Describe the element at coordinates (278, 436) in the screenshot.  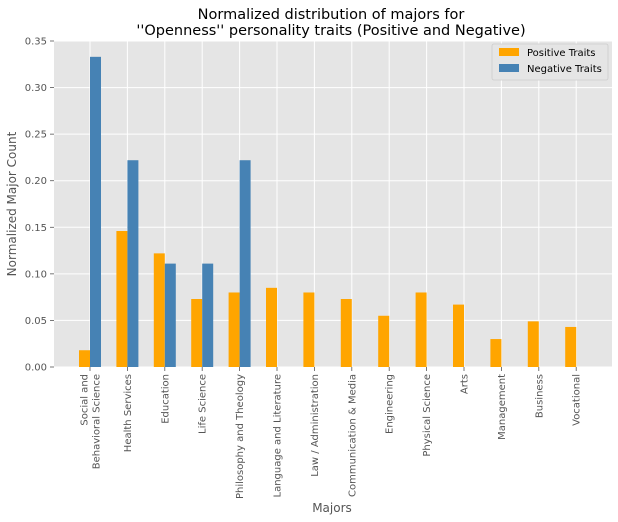
I see `x-tick-label: Language and Literature` at that location.